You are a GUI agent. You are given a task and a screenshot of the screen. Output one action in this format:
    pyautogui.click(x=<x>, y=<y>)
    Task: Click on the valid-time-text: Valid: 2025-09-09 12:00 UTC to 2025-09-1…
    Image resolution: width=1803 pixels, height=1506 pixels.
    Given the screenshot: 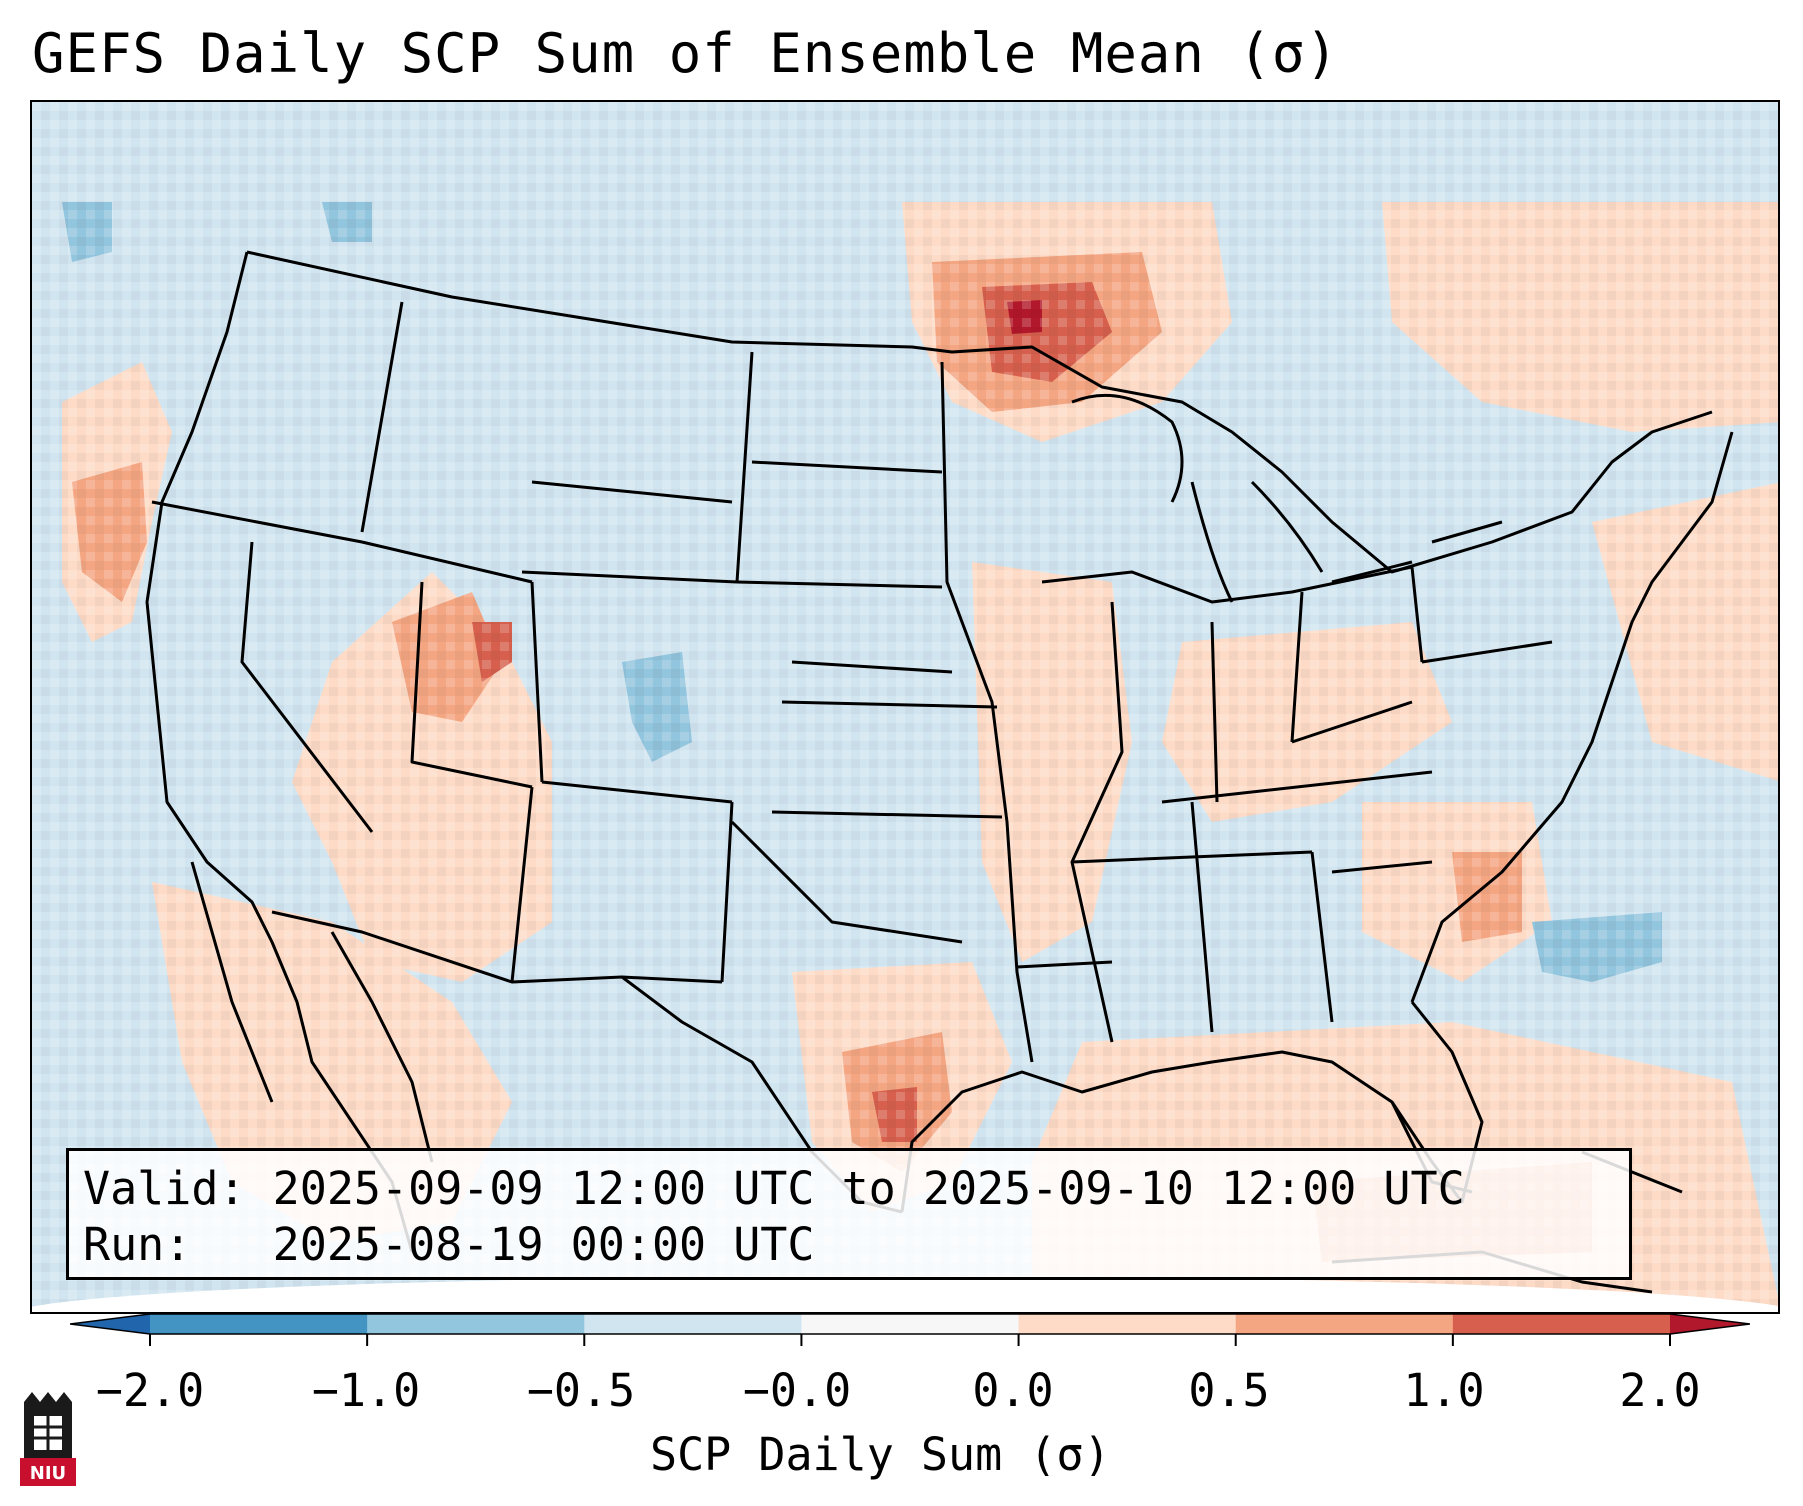 What is the action you would take?
    pyautogui.click(x=774, y=1188)
    